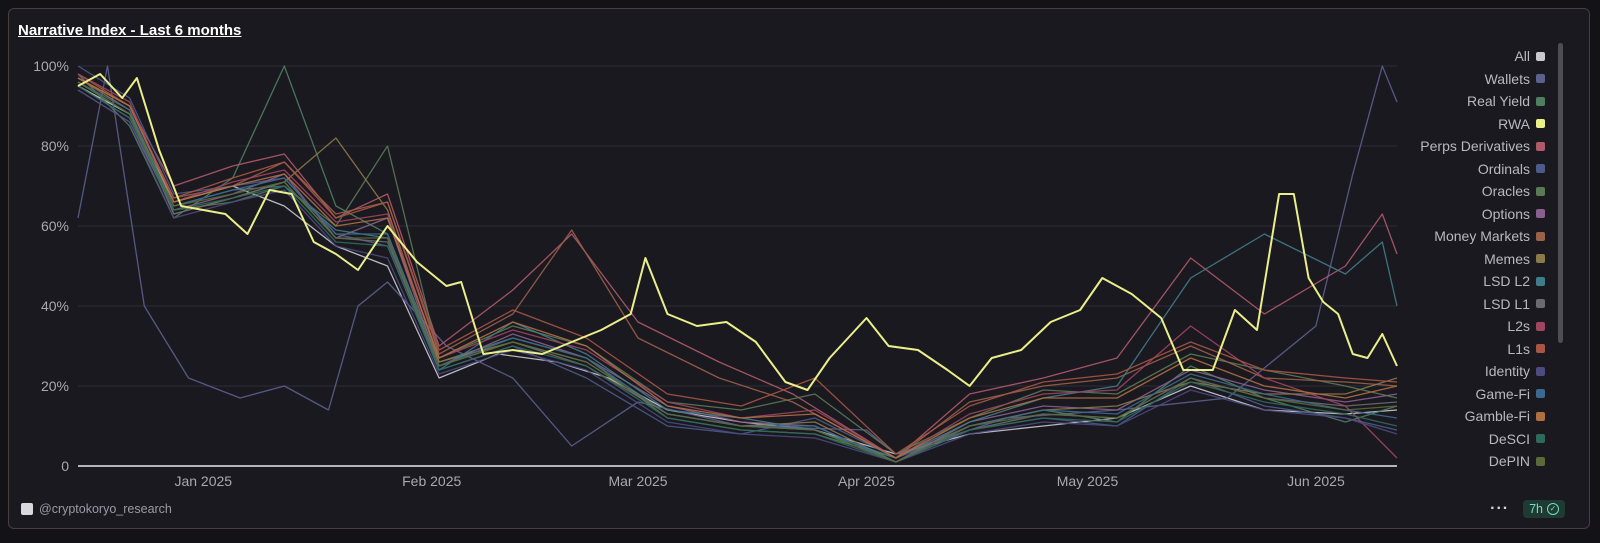 This screenshot has width=1600, height=543. I want to click on legend-item: Game-Fi, so click(1510, 394).